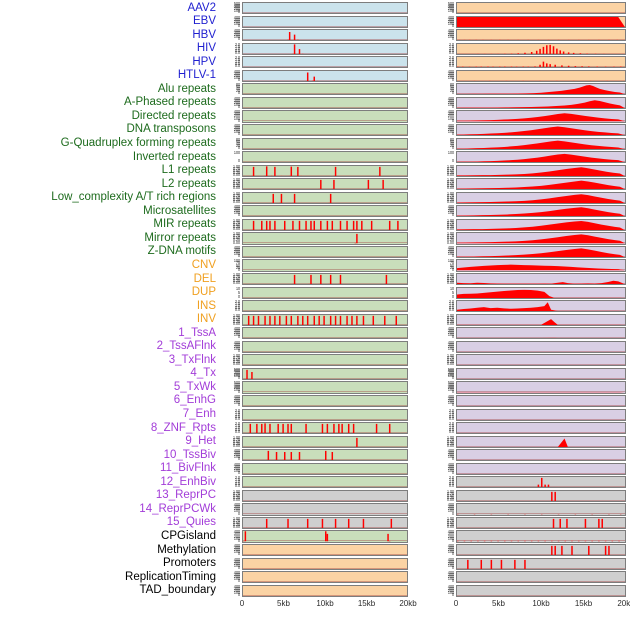 The image size is (630, 630). I want to click on x-tick-label: 10kb, so click(541, 604).